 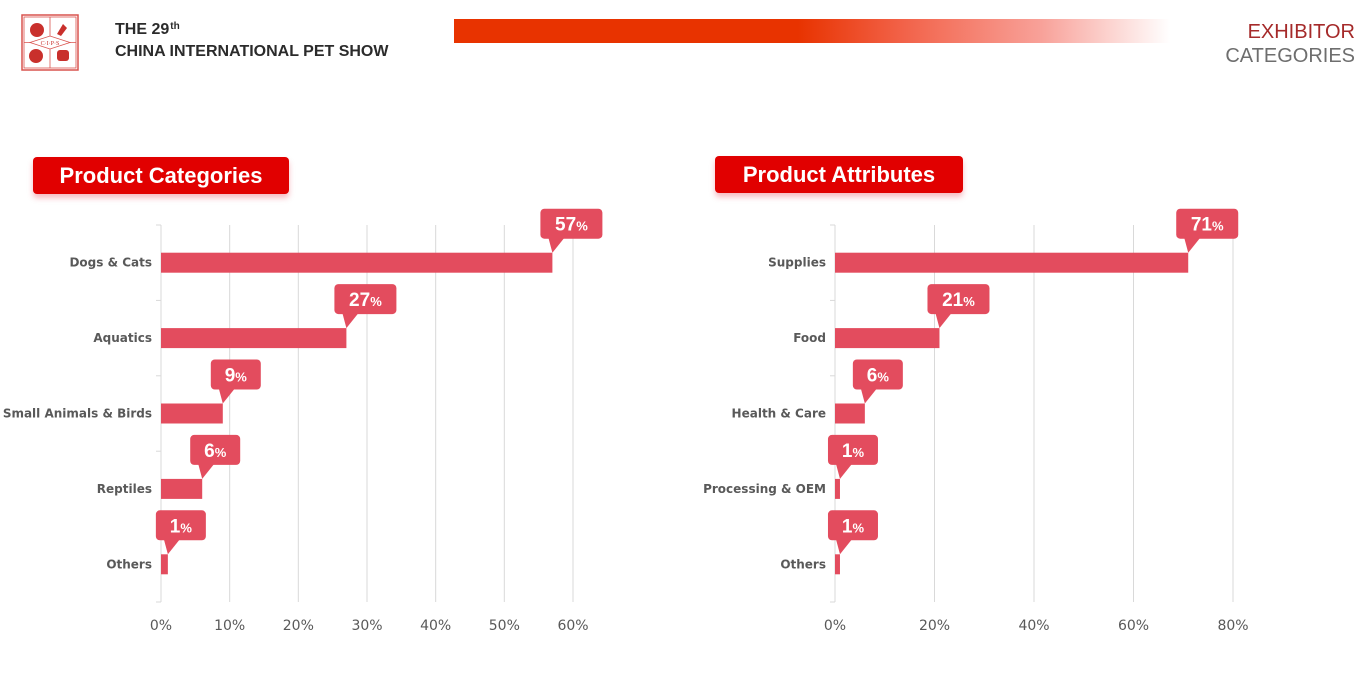 What do you see at coordinates (230, 376) in the screenshot?
I see `data-label-value: 9` at bounding box center [230, 376].